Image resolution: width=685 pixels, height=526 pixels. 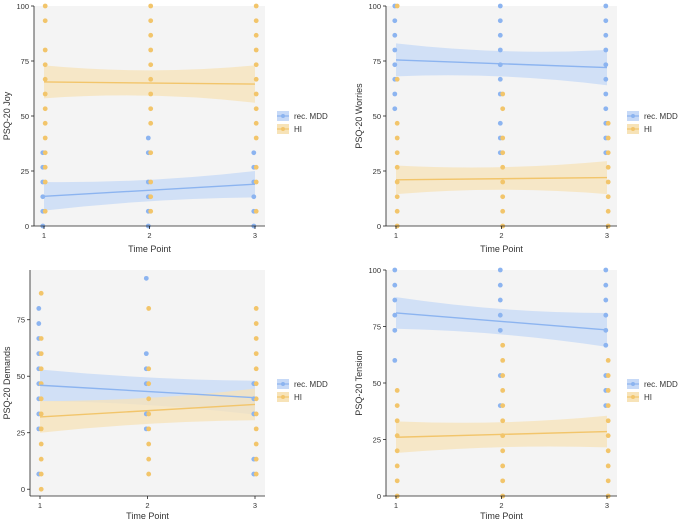 What do you see at coordinates (501, 116) in the screenshot?
I see `plot-background` at bounding box center [501, 116].